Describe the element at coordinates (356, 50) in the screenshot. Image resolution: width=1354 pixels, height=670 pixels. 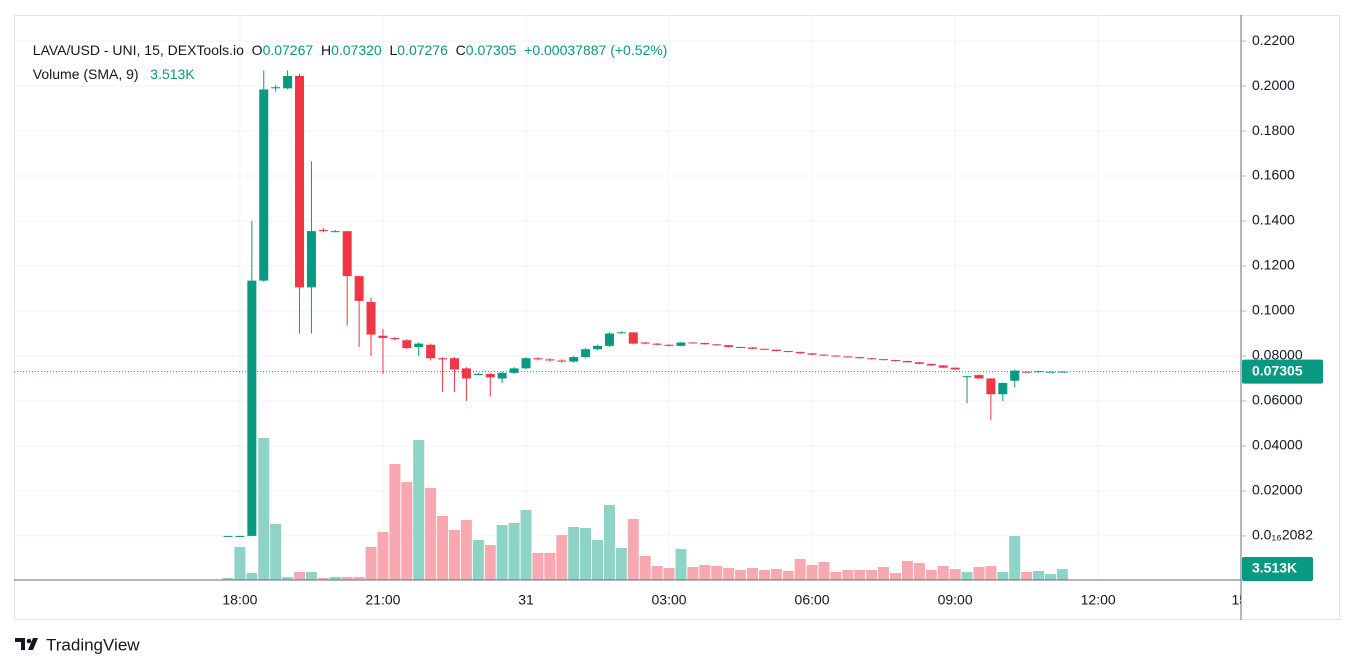
I see `ohlc-value: 0.07320` at that location.